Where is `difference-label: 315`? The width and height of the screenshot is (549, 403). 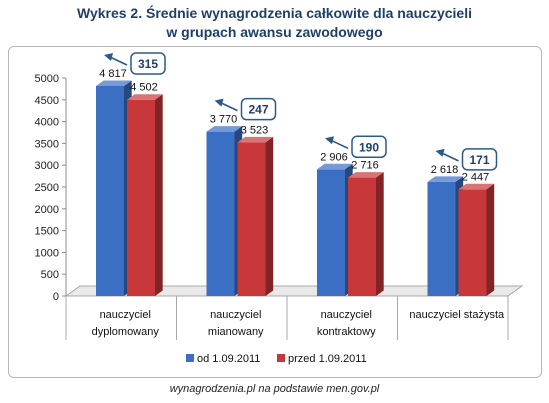
difference-label: 315 is located at coordinates (148, 64).